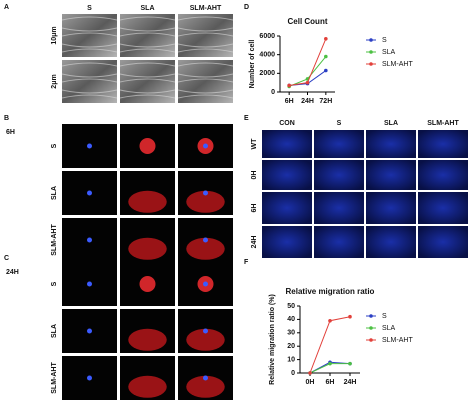  What do you see at coordinates (6, 7) in the screenshot?
I see `label: A` at bounding box center [6, 7].